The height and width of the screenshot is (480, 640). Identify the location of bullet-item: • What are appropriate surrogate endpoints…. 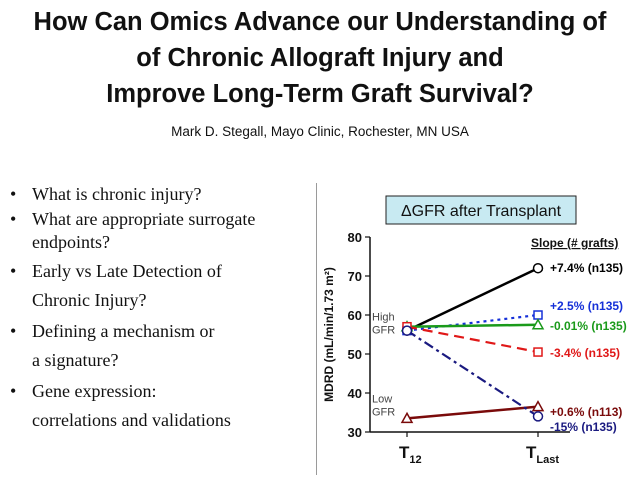
(160, 231).